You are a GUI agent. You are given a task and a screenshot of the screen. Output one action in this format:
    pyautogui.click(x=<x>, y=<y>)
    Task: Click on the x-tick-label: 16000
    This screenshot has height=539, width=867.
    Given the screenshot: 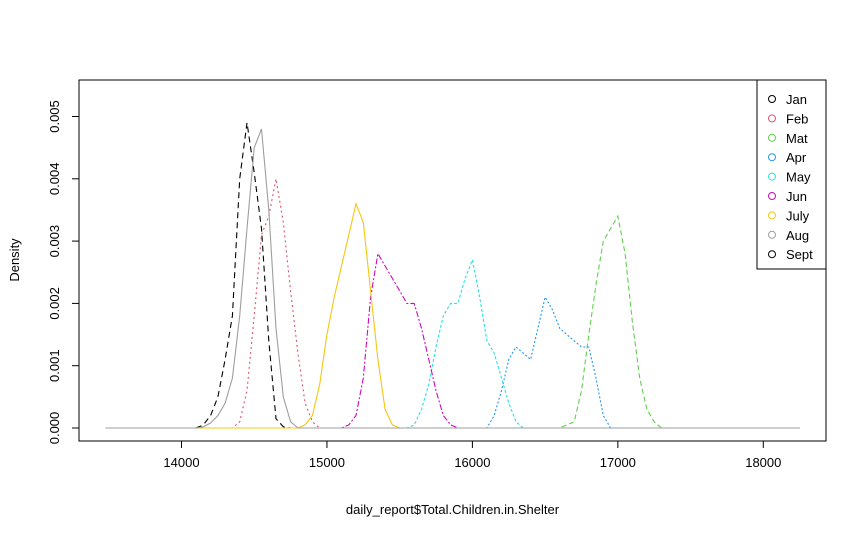 What is the action you would take?
    pyautogui.click(x=472, y=462)
    